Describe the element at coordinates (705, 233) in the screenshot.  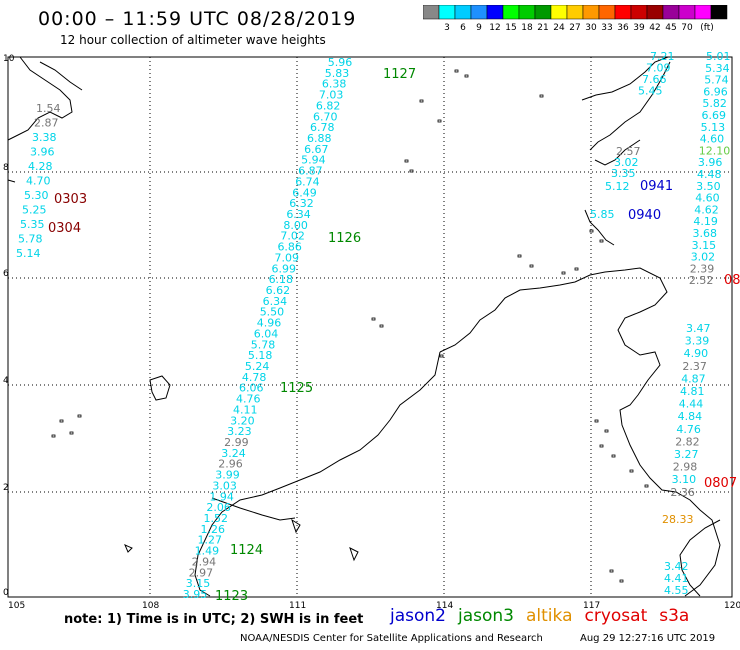
I see `swh-value: 3.68` at that location.